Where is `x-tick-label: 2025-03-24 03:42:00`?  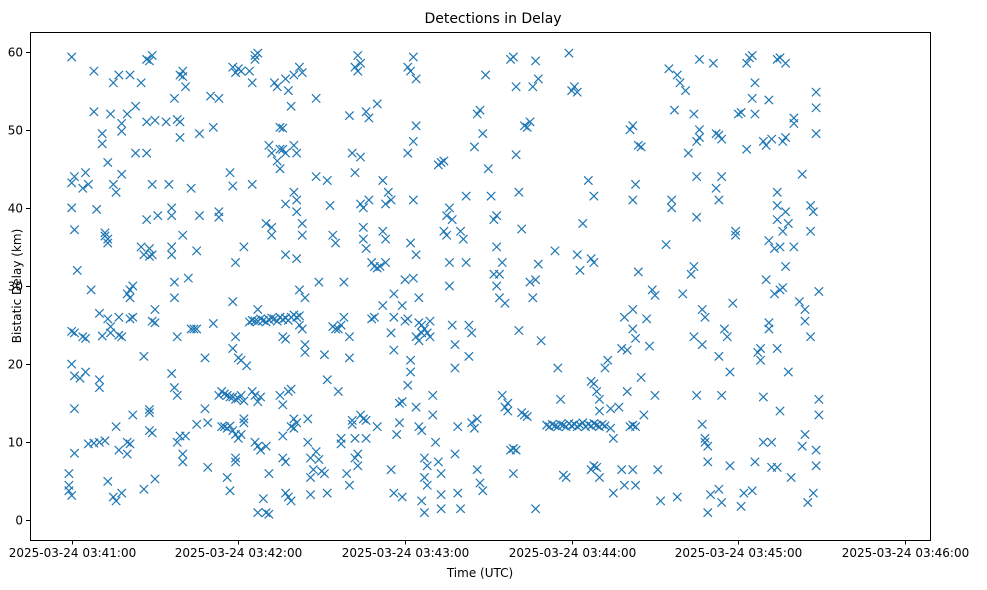 x-tick-label: 2025-03-24 03:42:00 is located at coordinates (238, 553).